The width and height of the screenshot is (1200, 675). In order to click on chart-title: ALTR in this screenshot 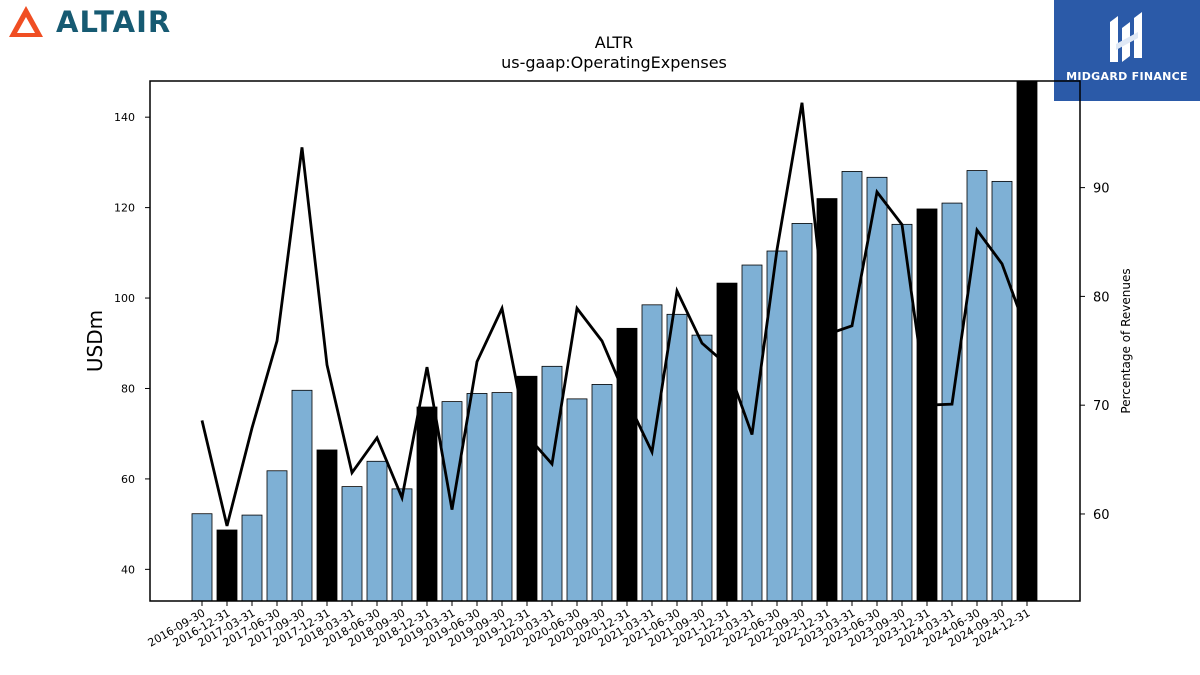, I will do `click(614, 42)`.